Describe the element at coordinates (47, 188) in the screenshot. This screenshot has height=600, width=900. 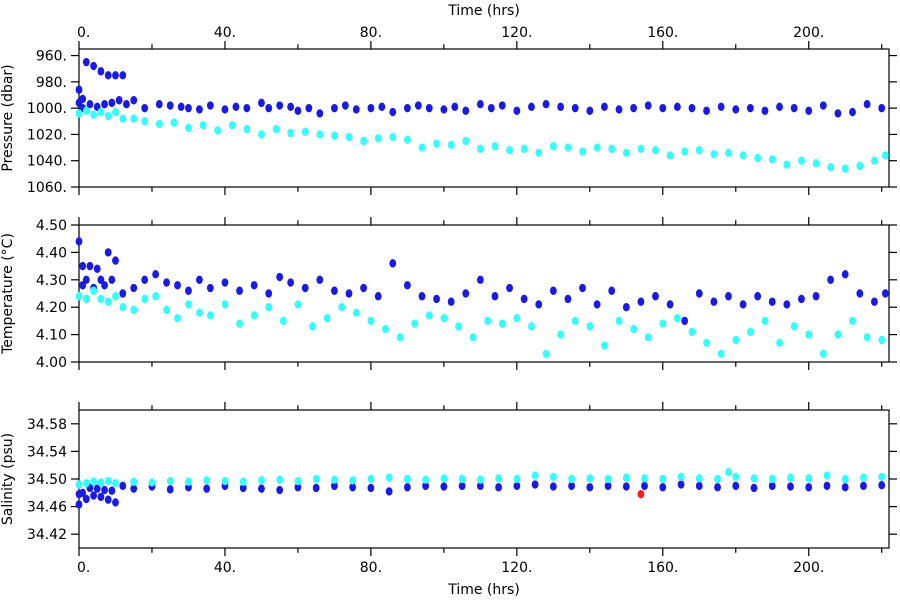
I see `pressure-y-tick-label: 1060.` at that location.